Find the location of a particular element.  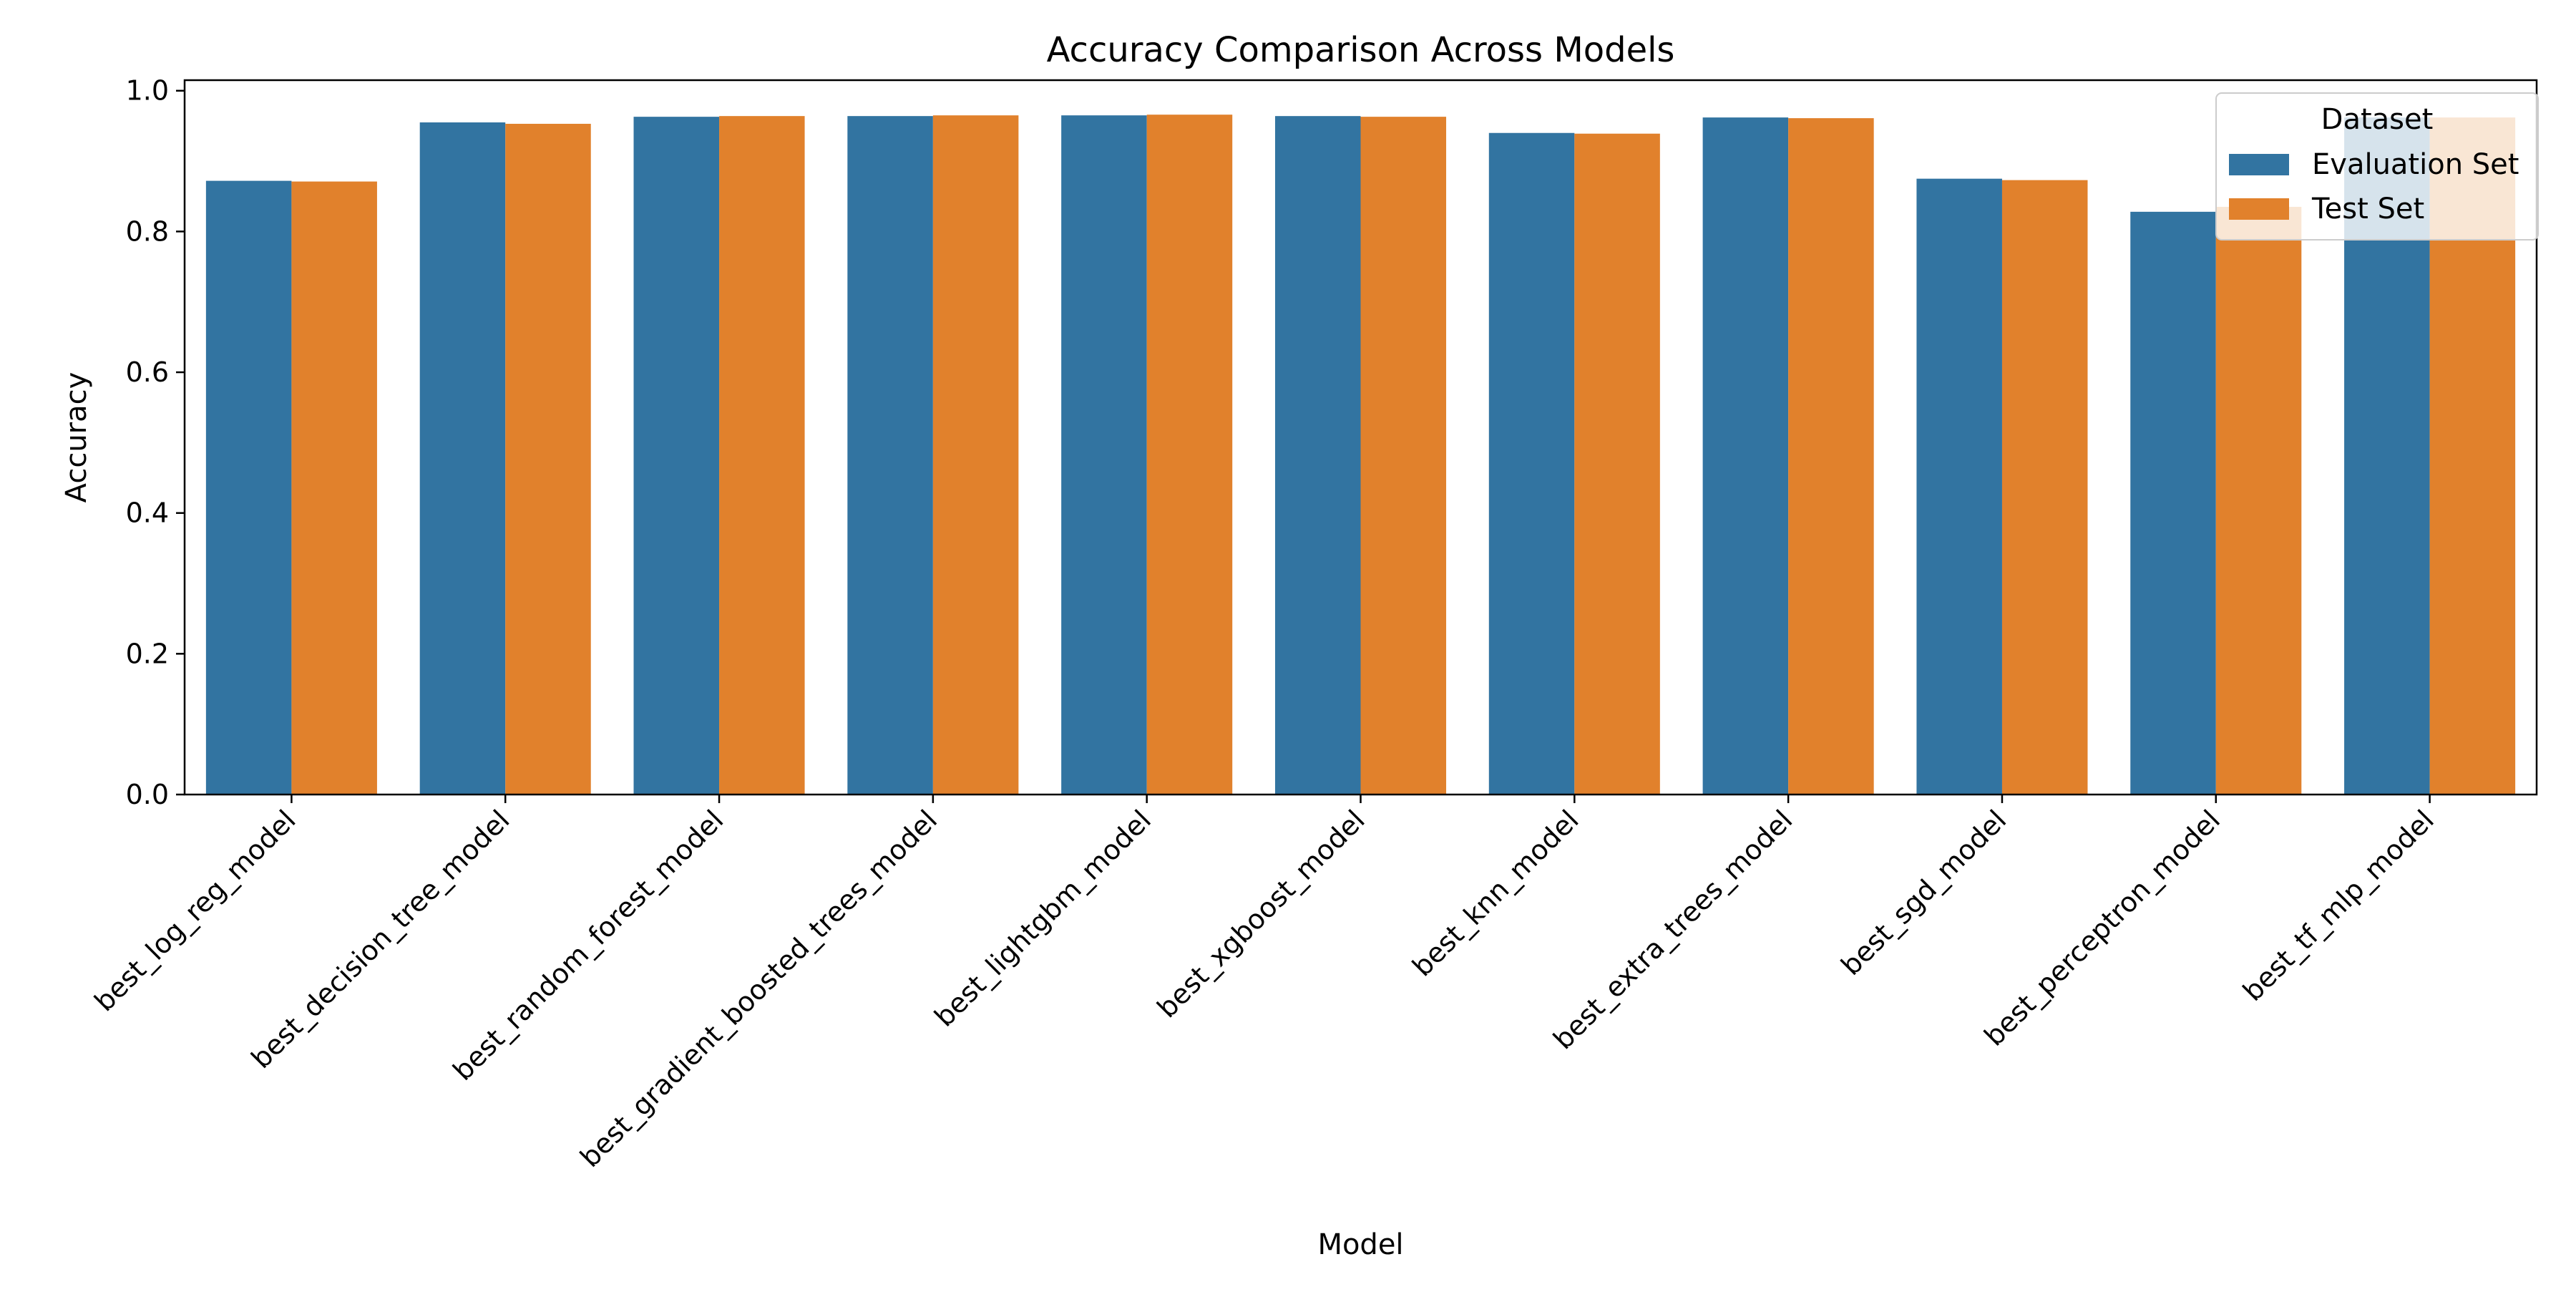

x-tick-label: best_gradient_boosted_trees_model is located at coordinates (758, 988).